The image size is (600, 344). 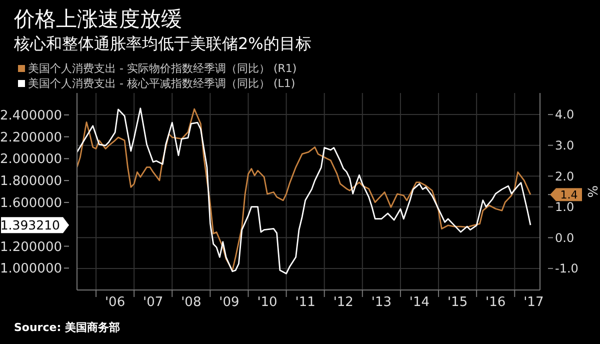 I want to click on y-tick-label: 2.000000, so click(x=31, y=160).